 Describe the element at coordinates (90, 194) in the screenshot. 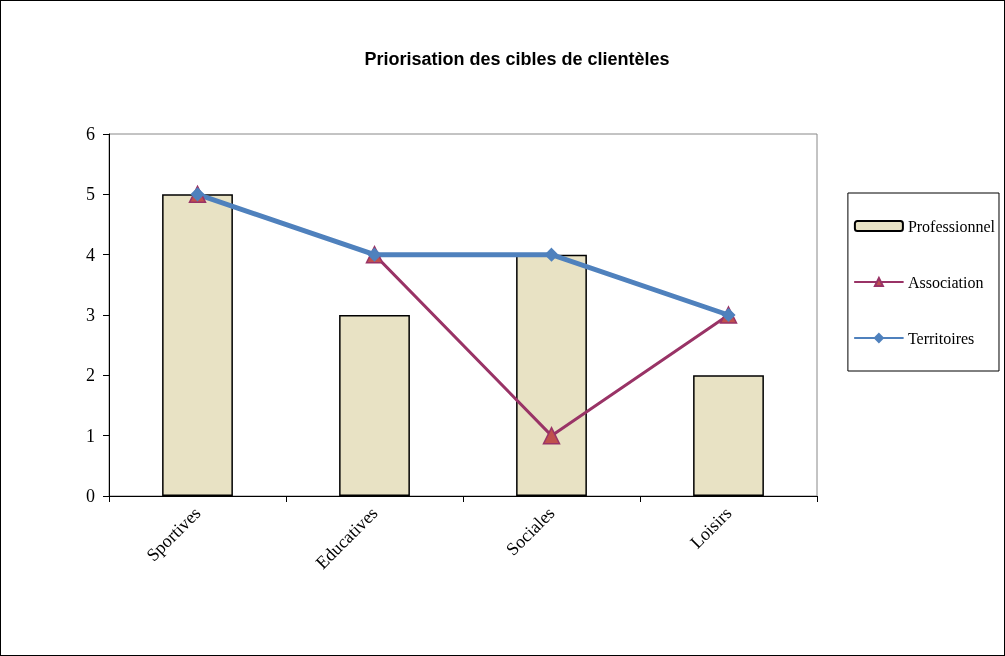

I see `y-tick-label: 5` at that location.